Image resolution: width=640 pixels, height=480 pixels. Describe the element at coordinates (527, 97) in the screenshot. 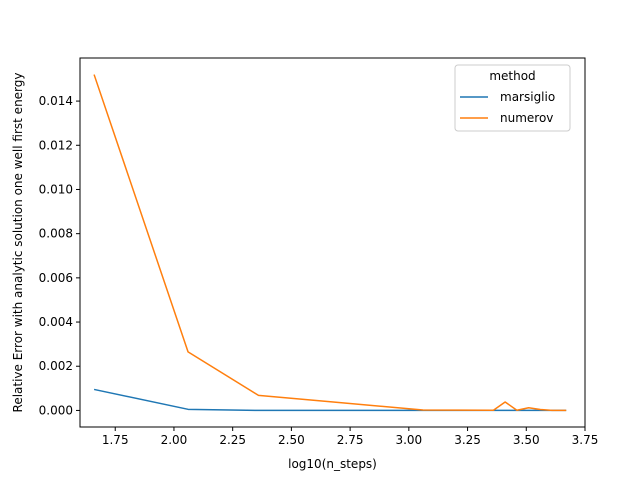

I see `legend-label-marsiglio: marsiglio` at that location.